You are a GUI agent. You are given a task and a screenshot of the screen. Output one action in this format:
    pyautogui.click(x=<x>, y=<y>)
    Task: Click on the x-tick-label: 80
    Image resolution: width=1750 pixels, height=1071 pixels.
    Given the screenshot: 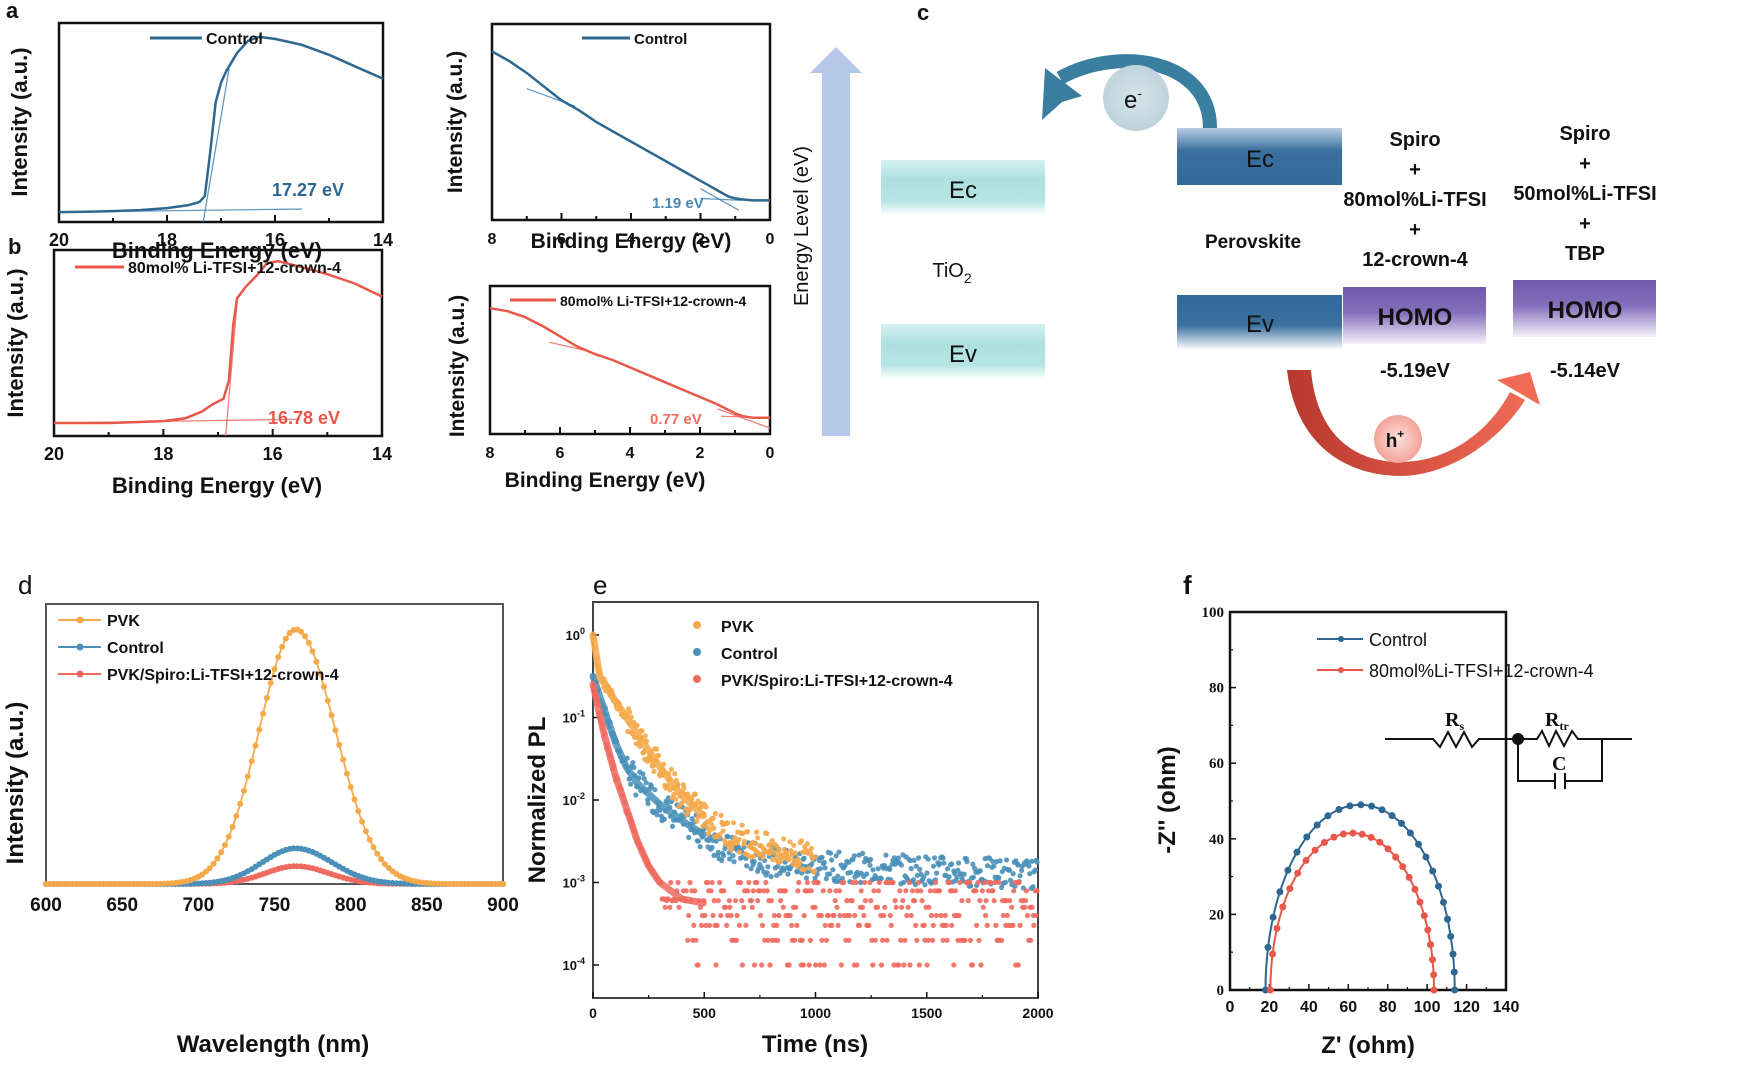 What is the action you would take?
    pyautogui.click(x=1388, y=1007)
    